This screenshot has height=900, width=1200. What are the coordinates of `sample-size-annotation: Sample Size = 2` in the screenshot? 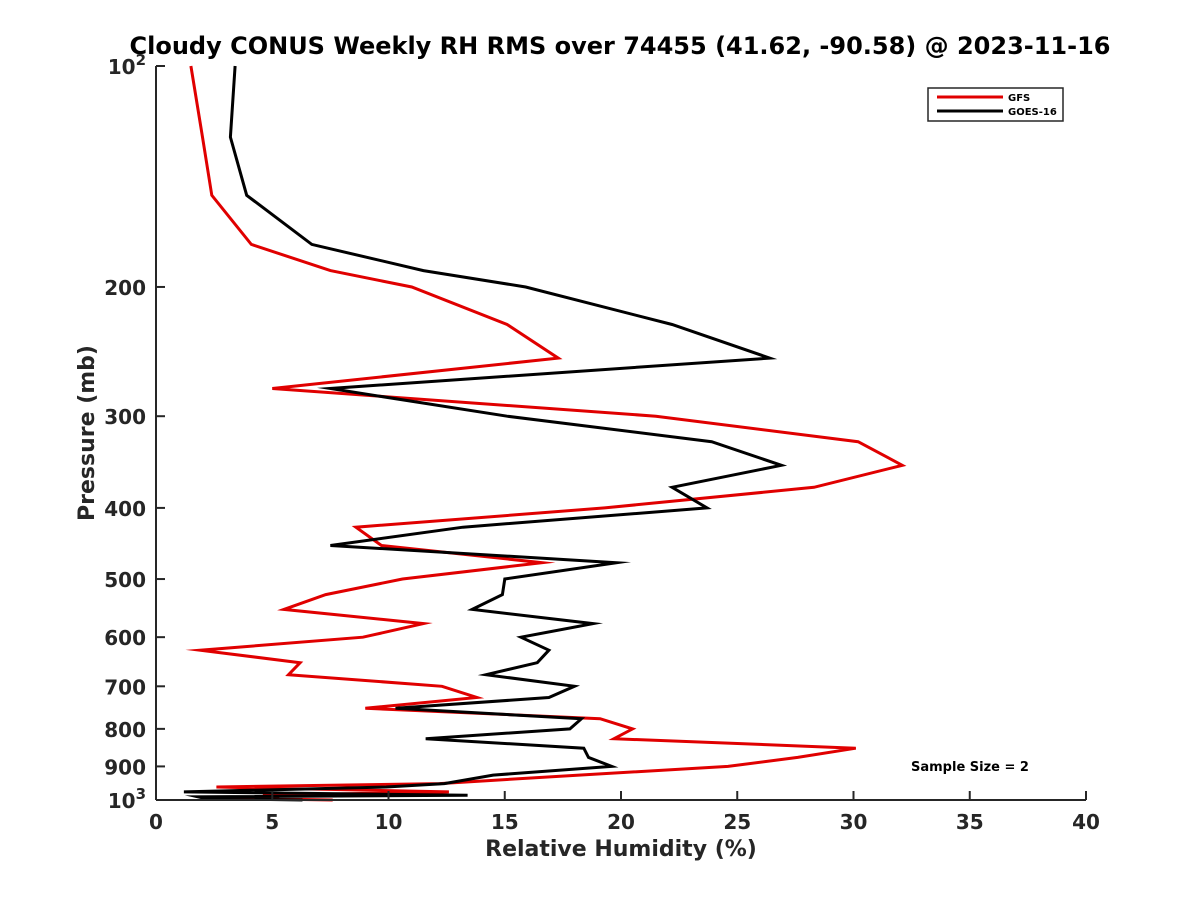 It's located at (970, 767).